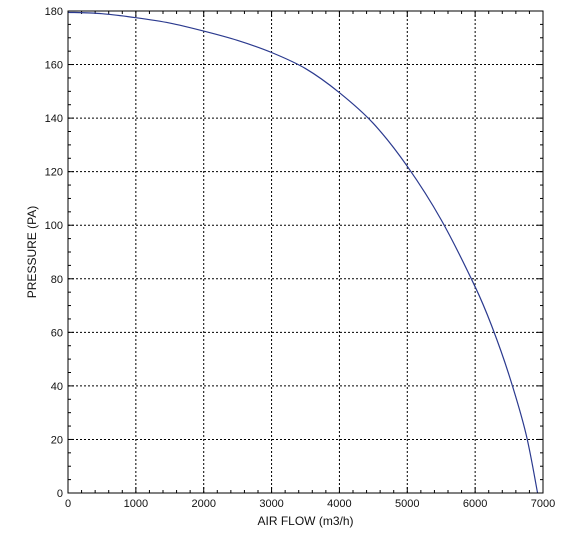 The height and width of the screenshot is (537, 587). Describe the element at coordinates (407, 504) in the screenshot. I see `x-tick-label: 5000` at that location.